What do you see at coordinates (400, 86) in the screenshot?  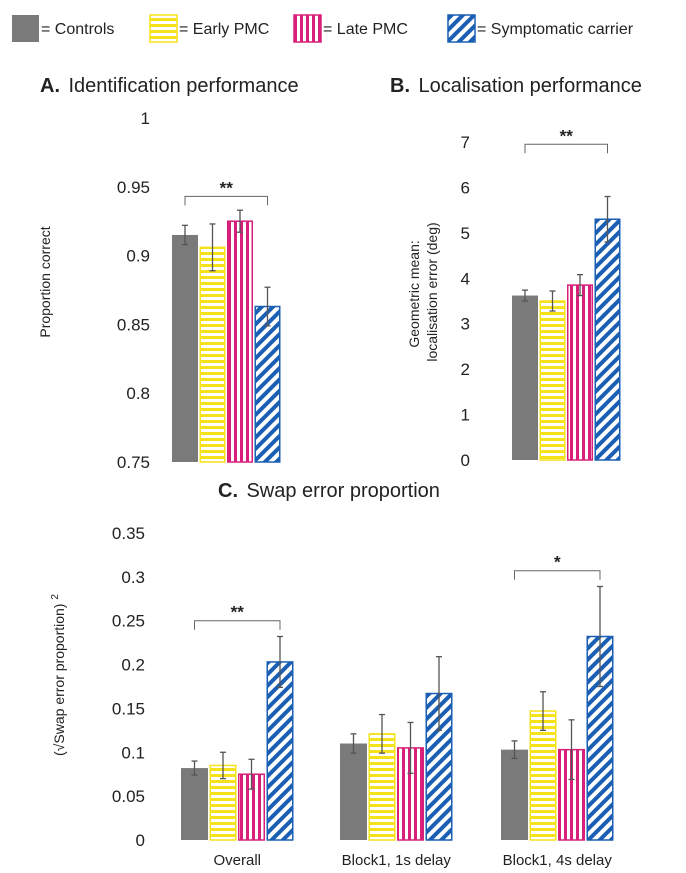 I see `panel-b-letter: B.` at bounding box center [400, 86].